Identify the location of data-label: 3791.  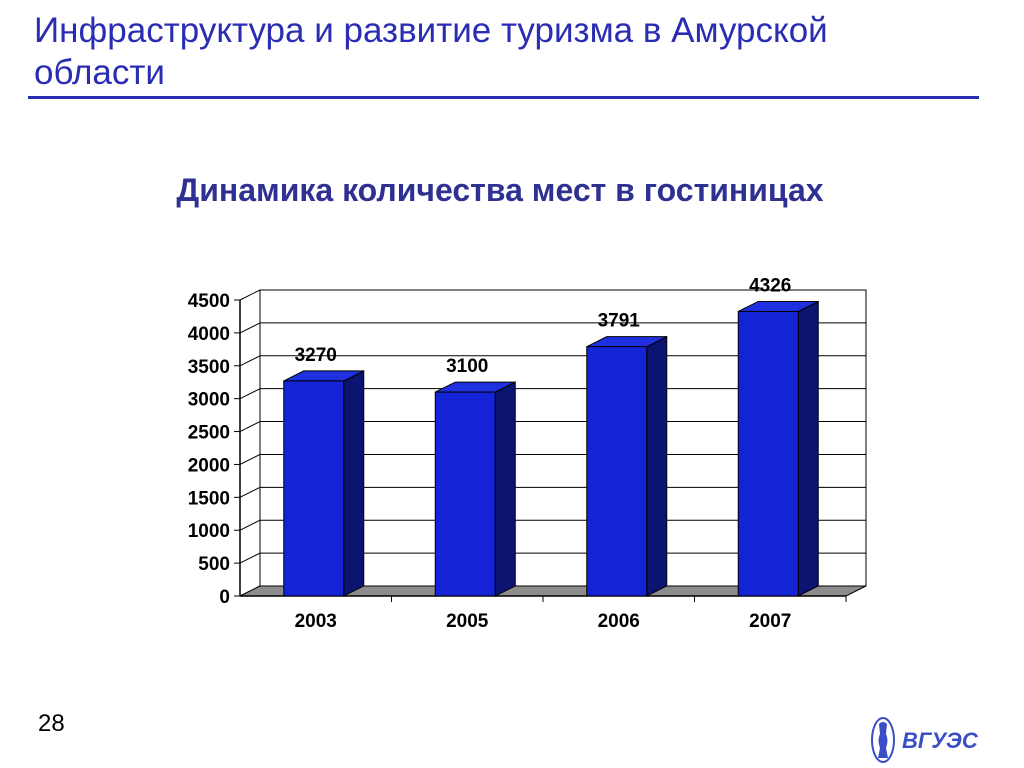
(619, 321).